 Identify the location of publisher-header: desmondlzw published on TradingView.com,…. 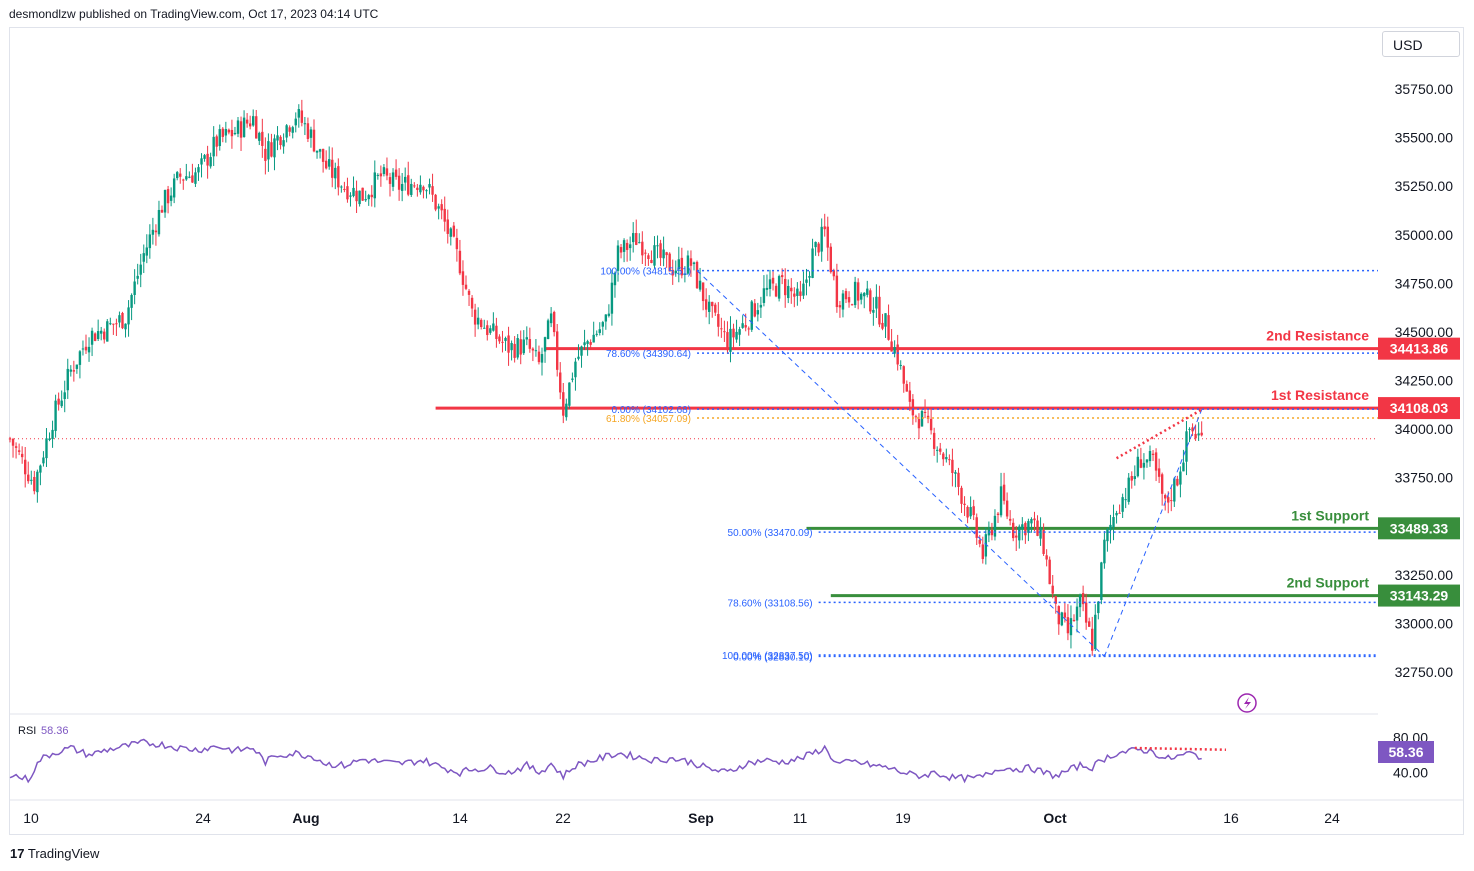
(194, 14).